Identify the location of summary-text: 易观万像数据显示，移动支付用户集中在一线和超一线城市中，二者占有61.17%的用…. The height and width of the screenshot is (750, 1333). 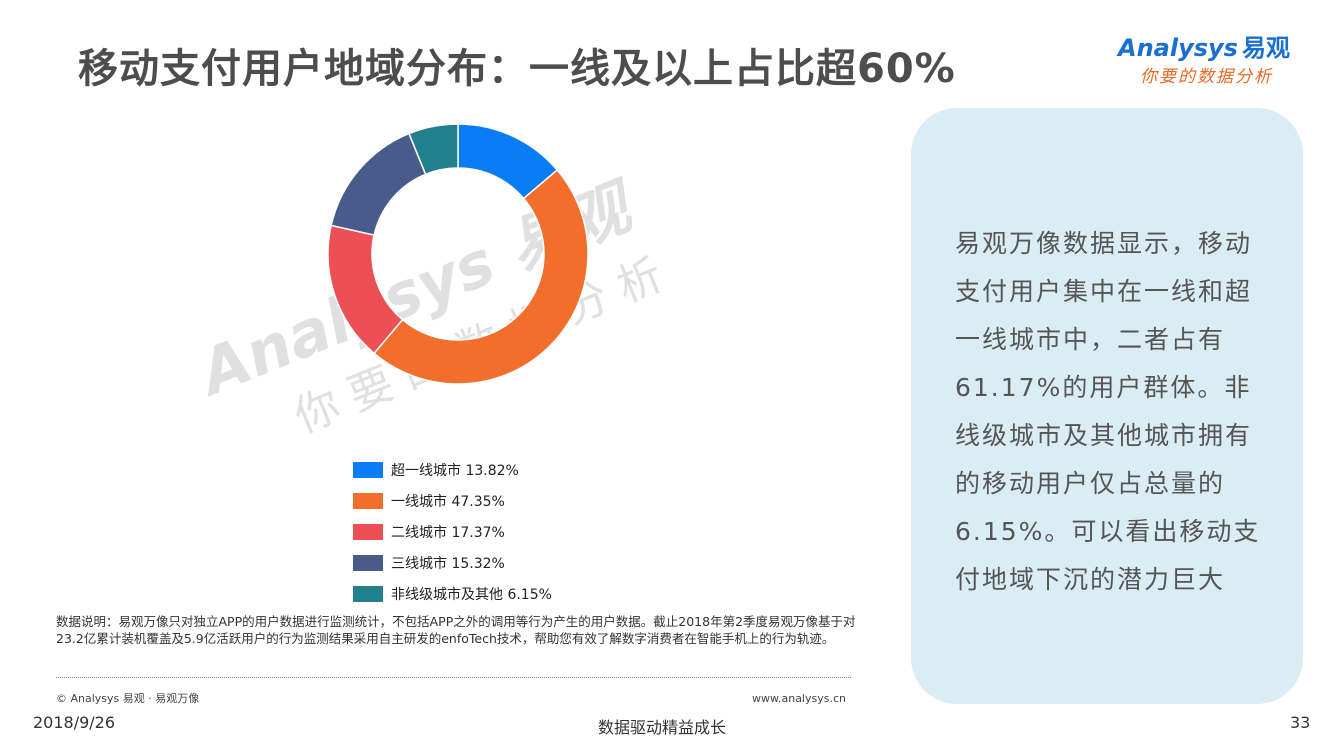
(1108, 411).